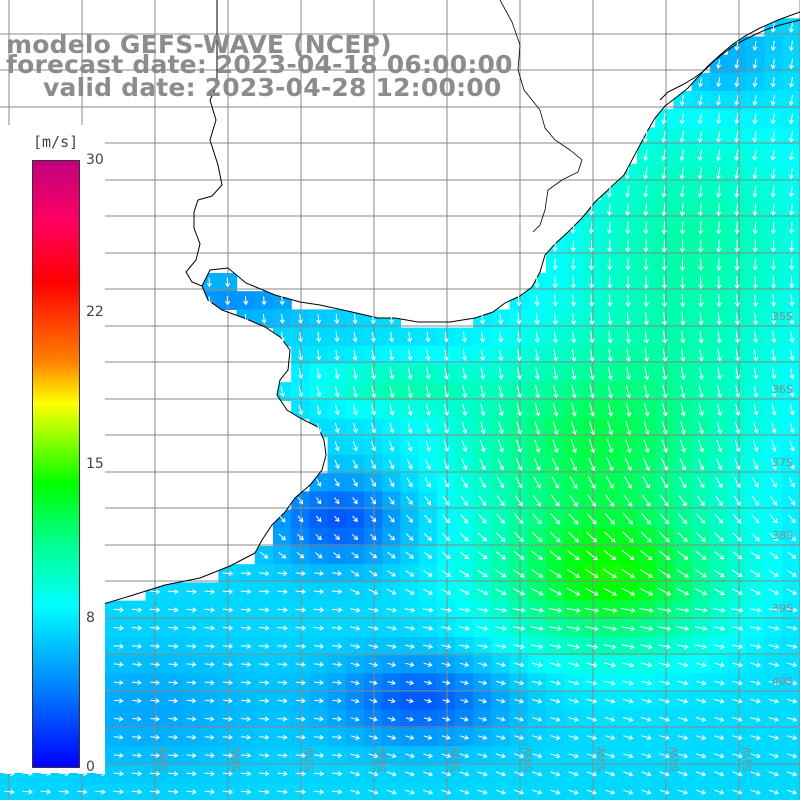 This screenshot has width=800, height=800. I want to click on longitude-label: 59W, so click(163, 759).